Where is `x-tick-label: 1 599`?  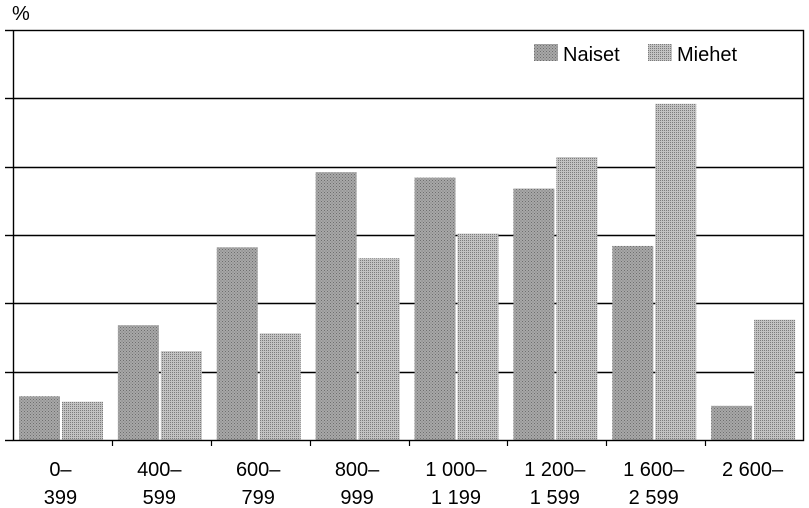 x-tick-label: 1 599 is located at coordinates (555, 497).